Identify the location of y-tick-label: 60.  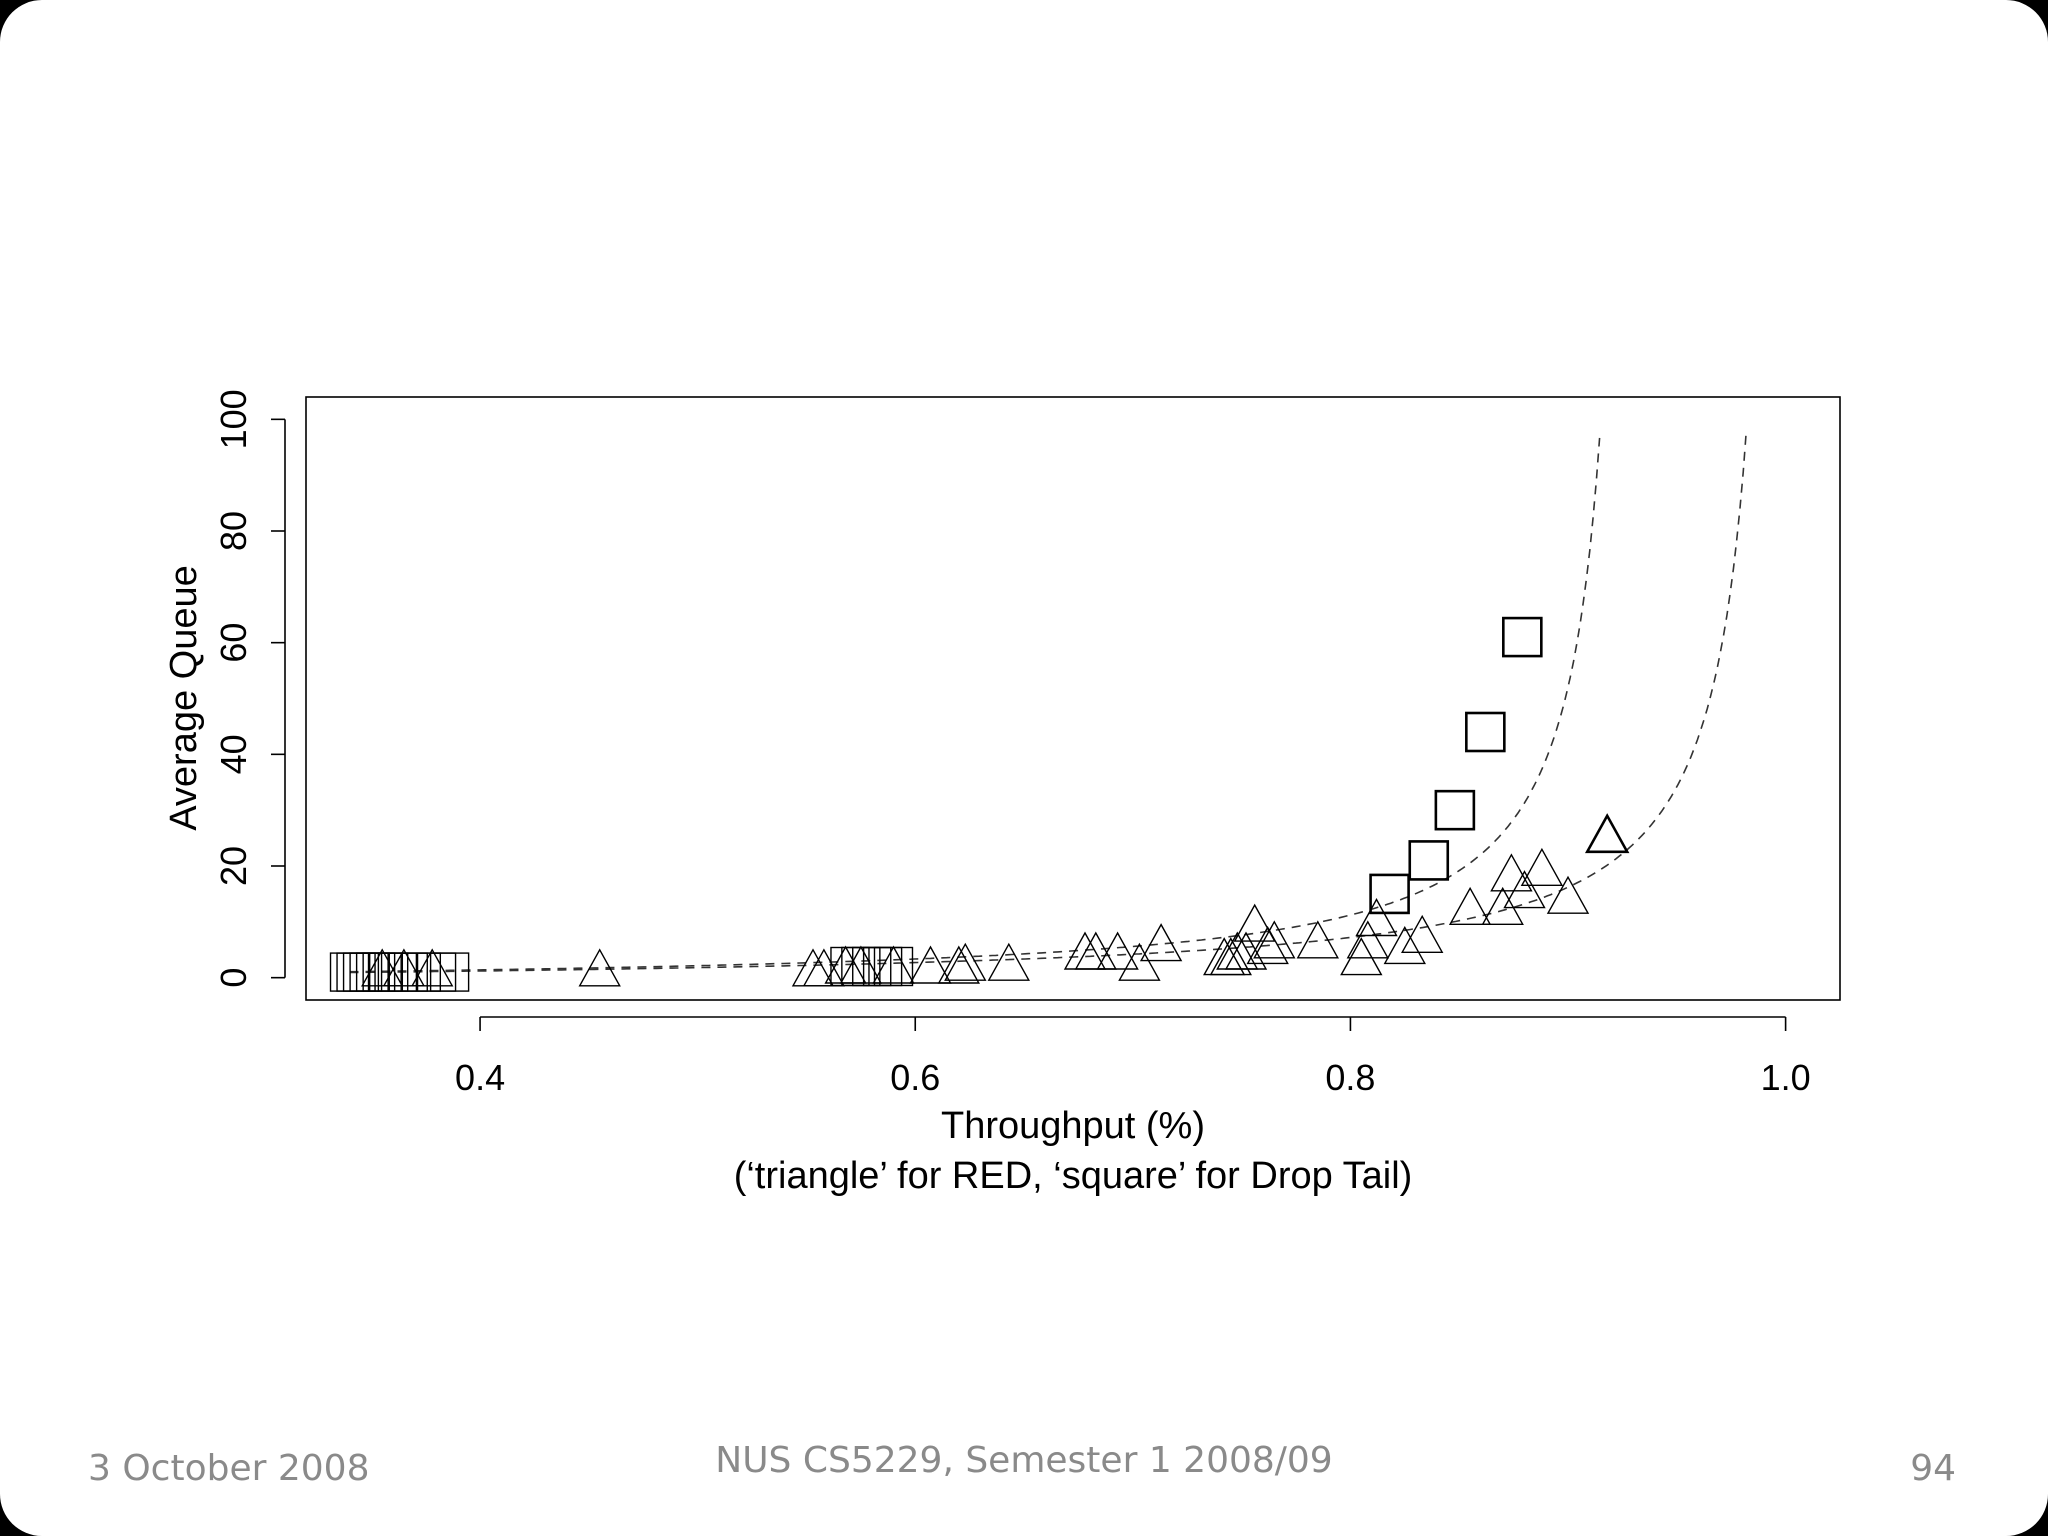
(233, 643).